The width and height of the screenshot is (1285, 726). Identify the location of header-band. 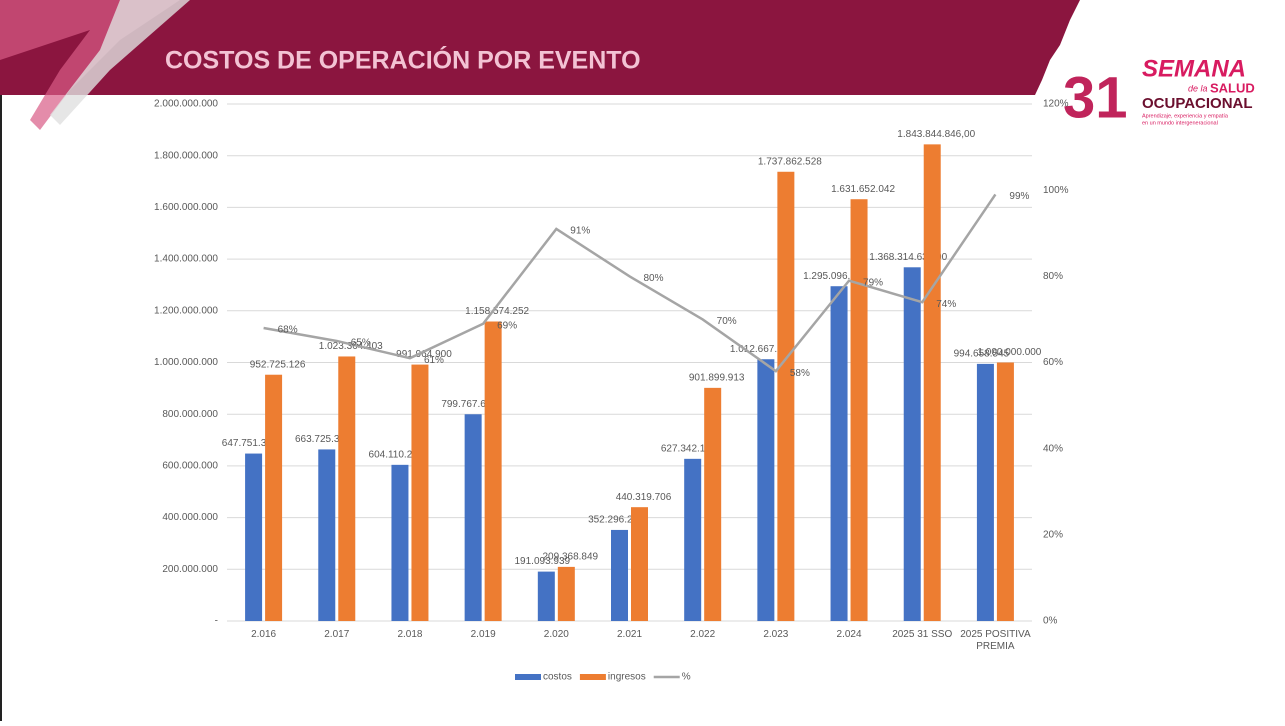
(540, 47).